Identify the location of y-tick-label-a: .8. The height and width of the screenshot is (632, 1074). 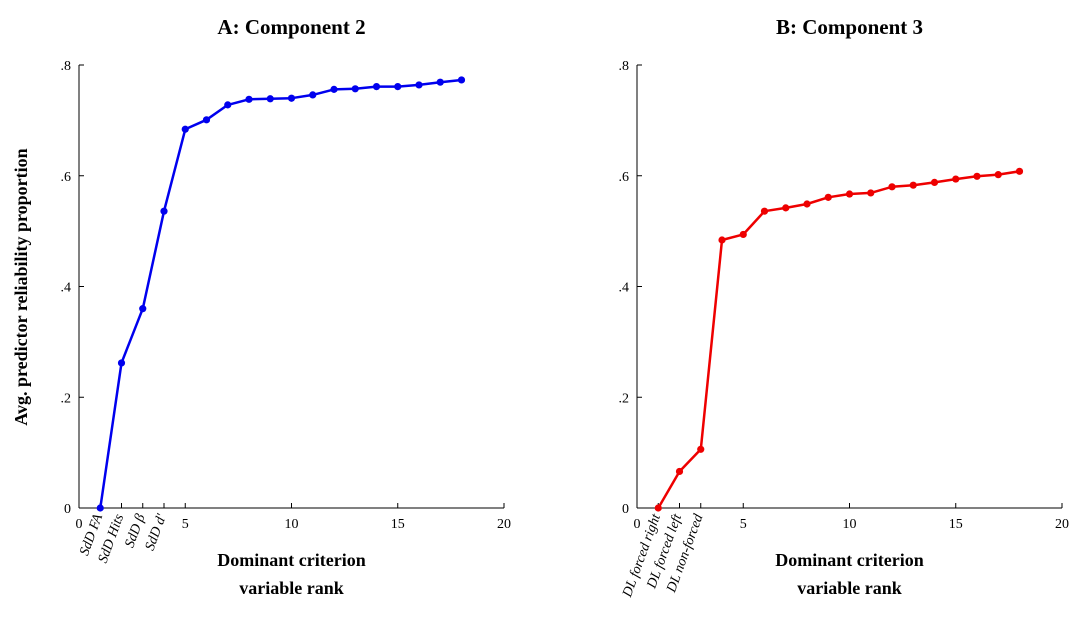
(66, 66).